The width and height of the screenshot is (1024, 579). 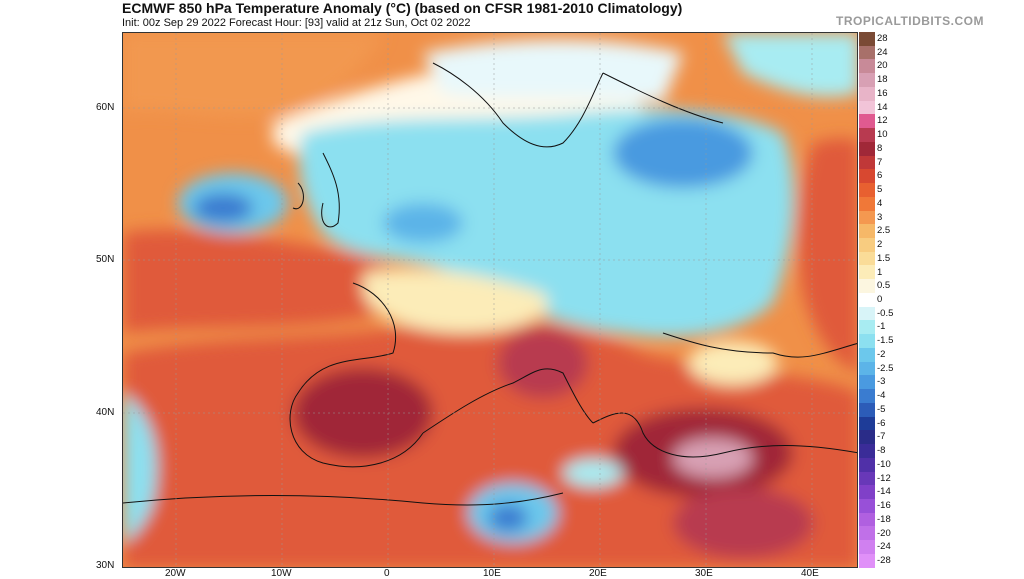 What do you see at coordinates (881, 396) in the screenshot?
I see `colorbar-label: -4` at bounding box center [881, 396].